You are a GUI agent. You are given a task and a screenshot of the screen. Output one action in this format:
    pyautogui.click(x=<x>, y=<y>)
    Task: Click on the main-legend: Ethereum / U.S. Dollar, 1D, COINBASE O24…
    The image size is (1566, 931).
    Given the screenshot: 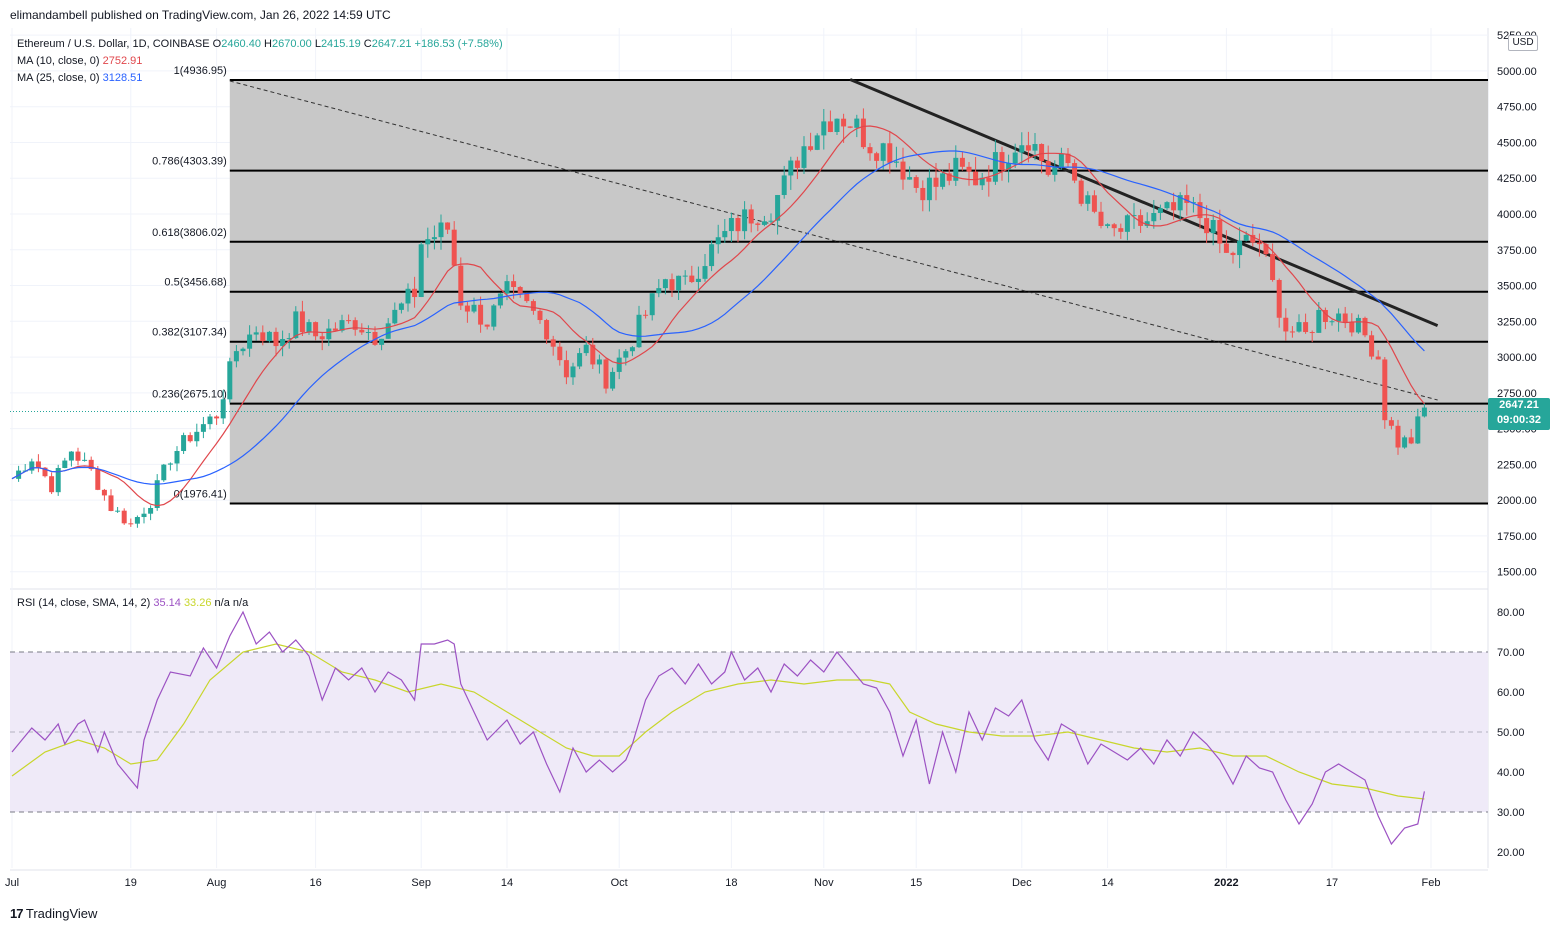 What is the action you would take?
    pyautogui.click(x=260, y=61)
    